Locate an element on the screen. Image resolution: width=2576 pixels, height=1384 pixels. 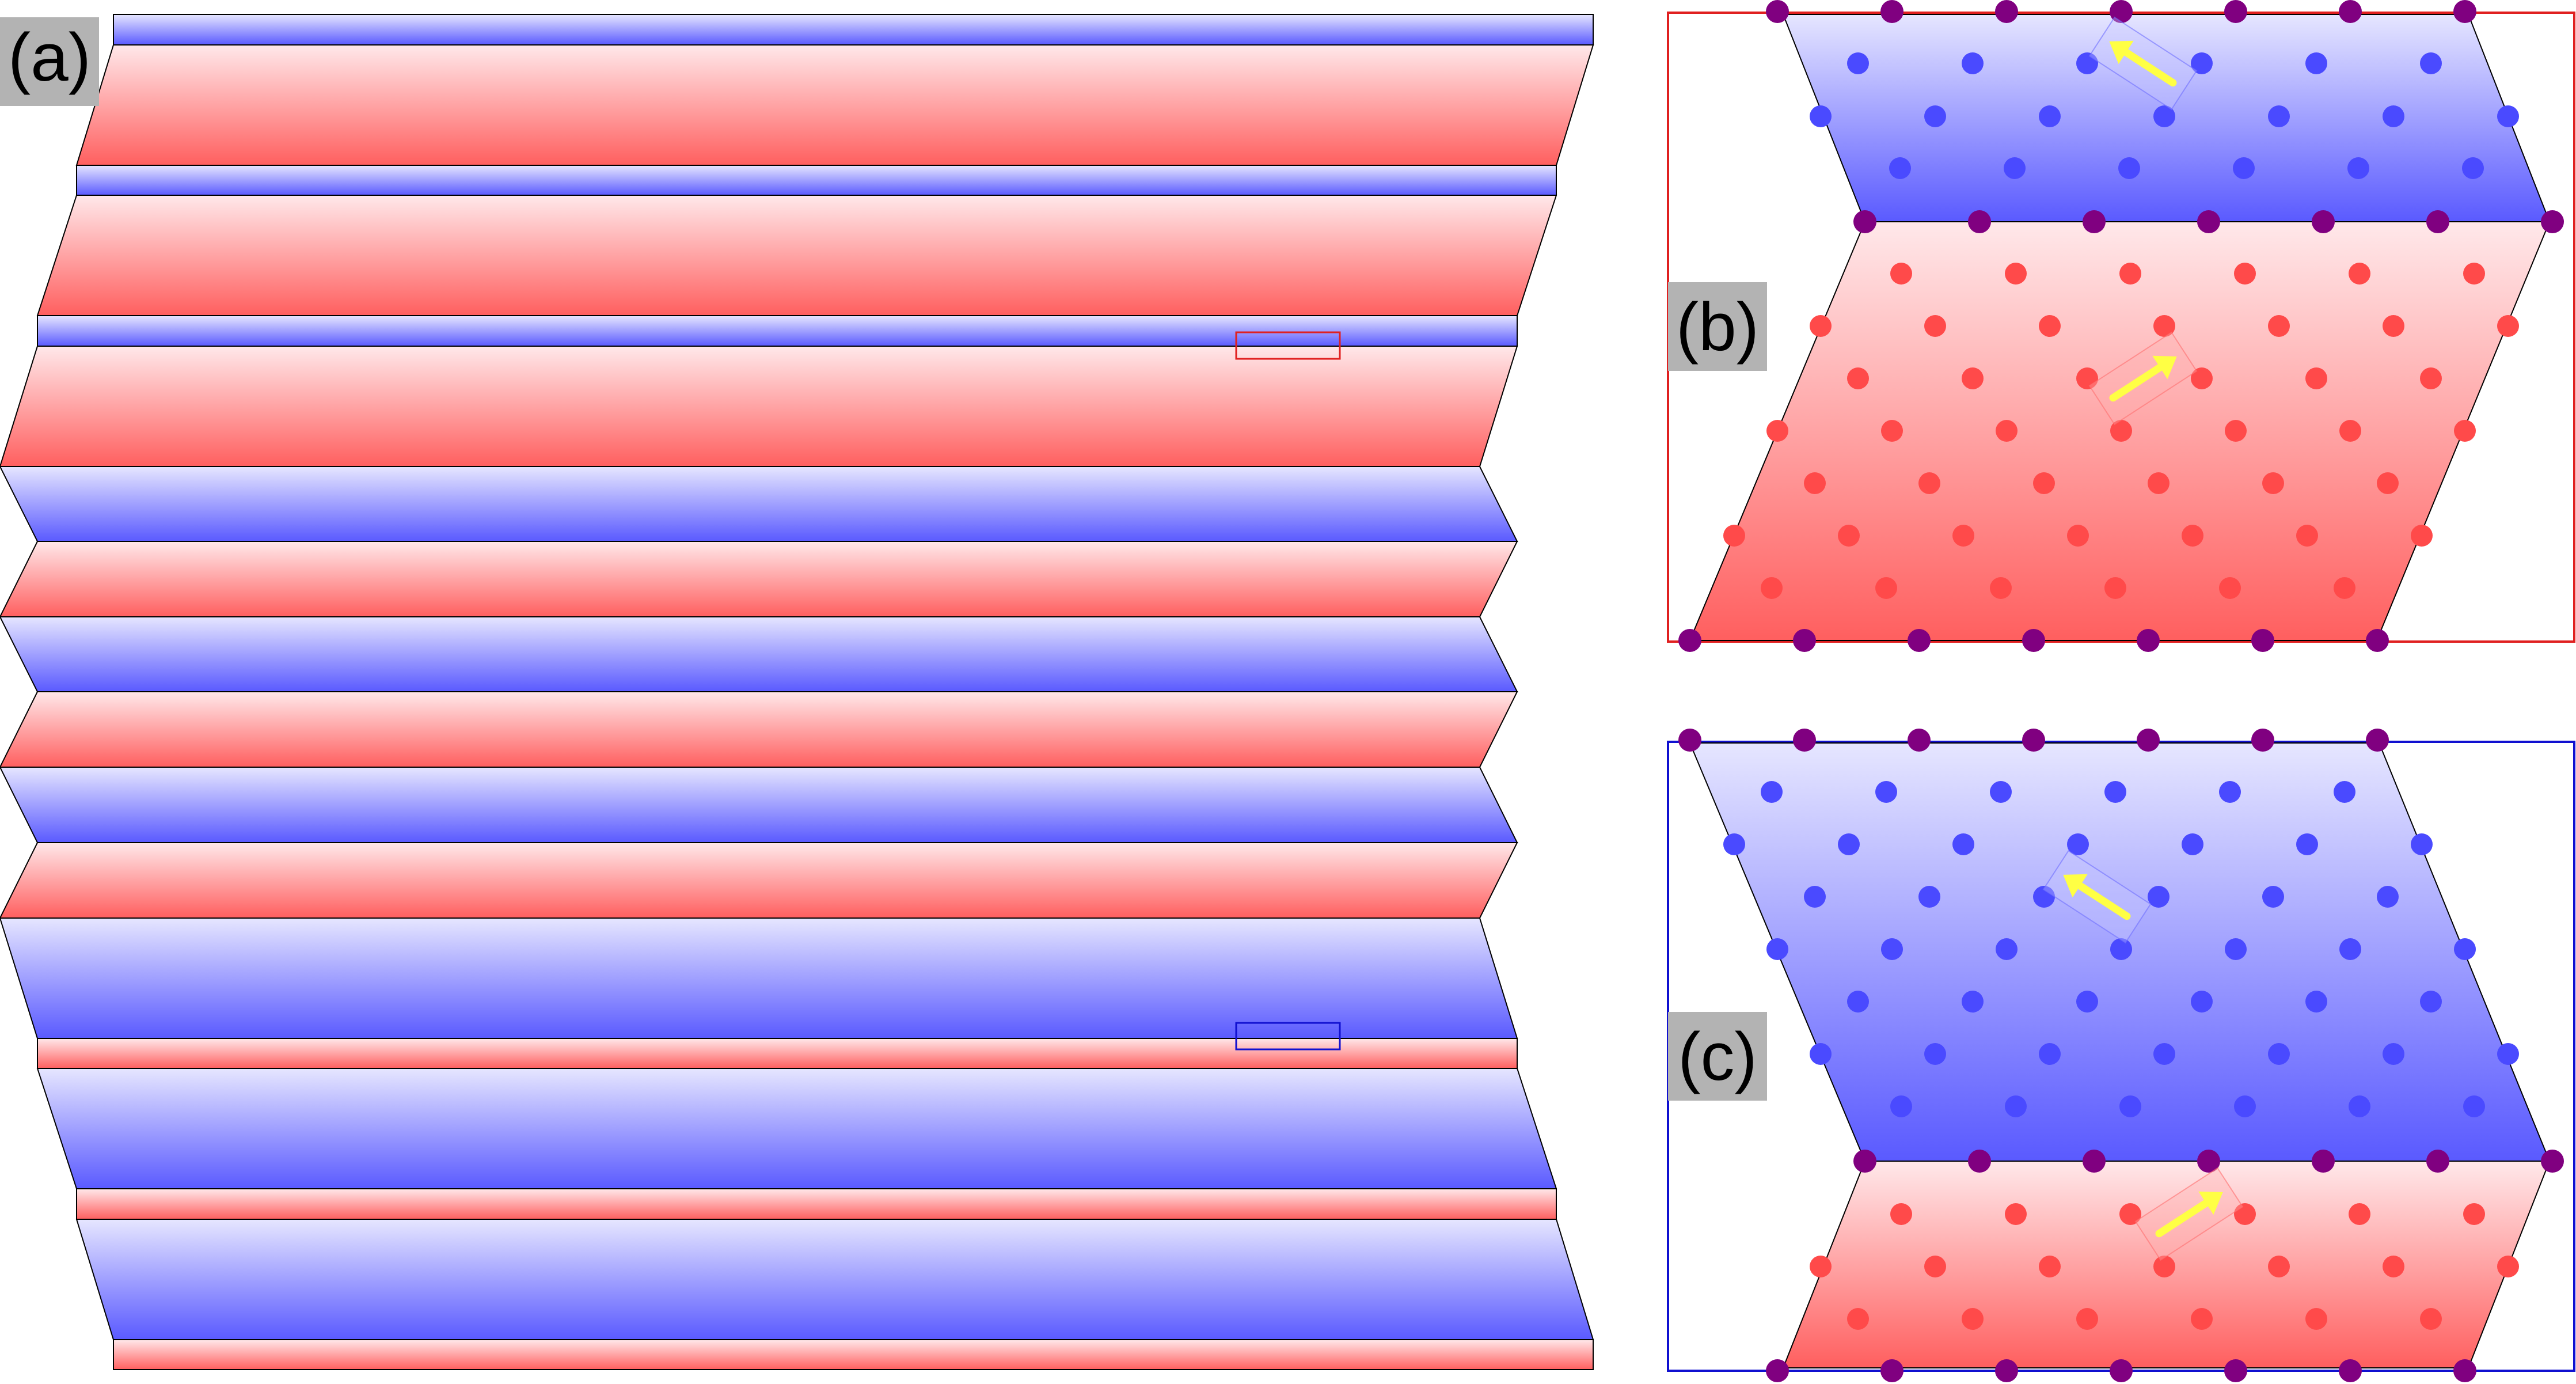
panel-b-label: (b) is located at coordinates (1718, 327).